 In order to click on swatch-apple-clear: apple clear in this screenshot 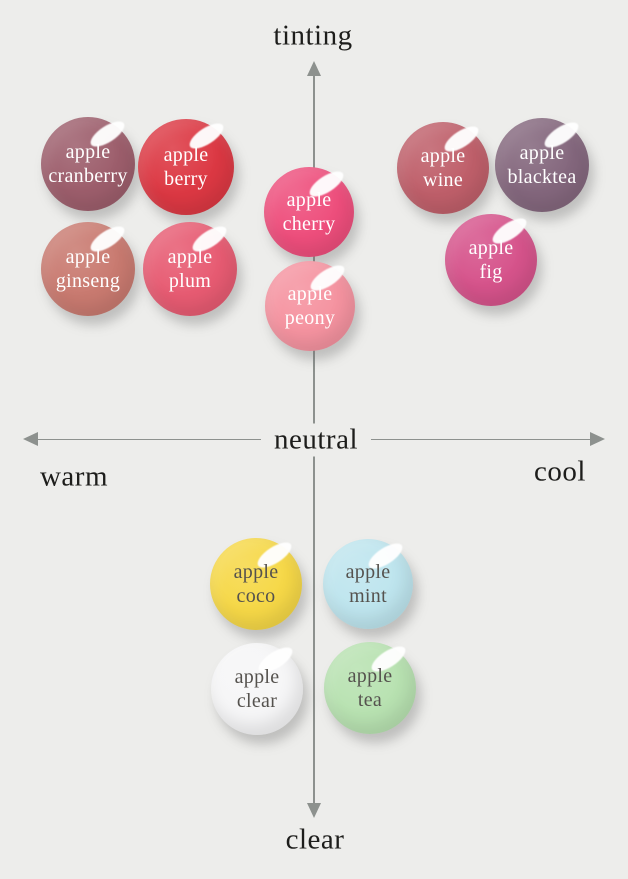, I will do `click(257, 688)`.